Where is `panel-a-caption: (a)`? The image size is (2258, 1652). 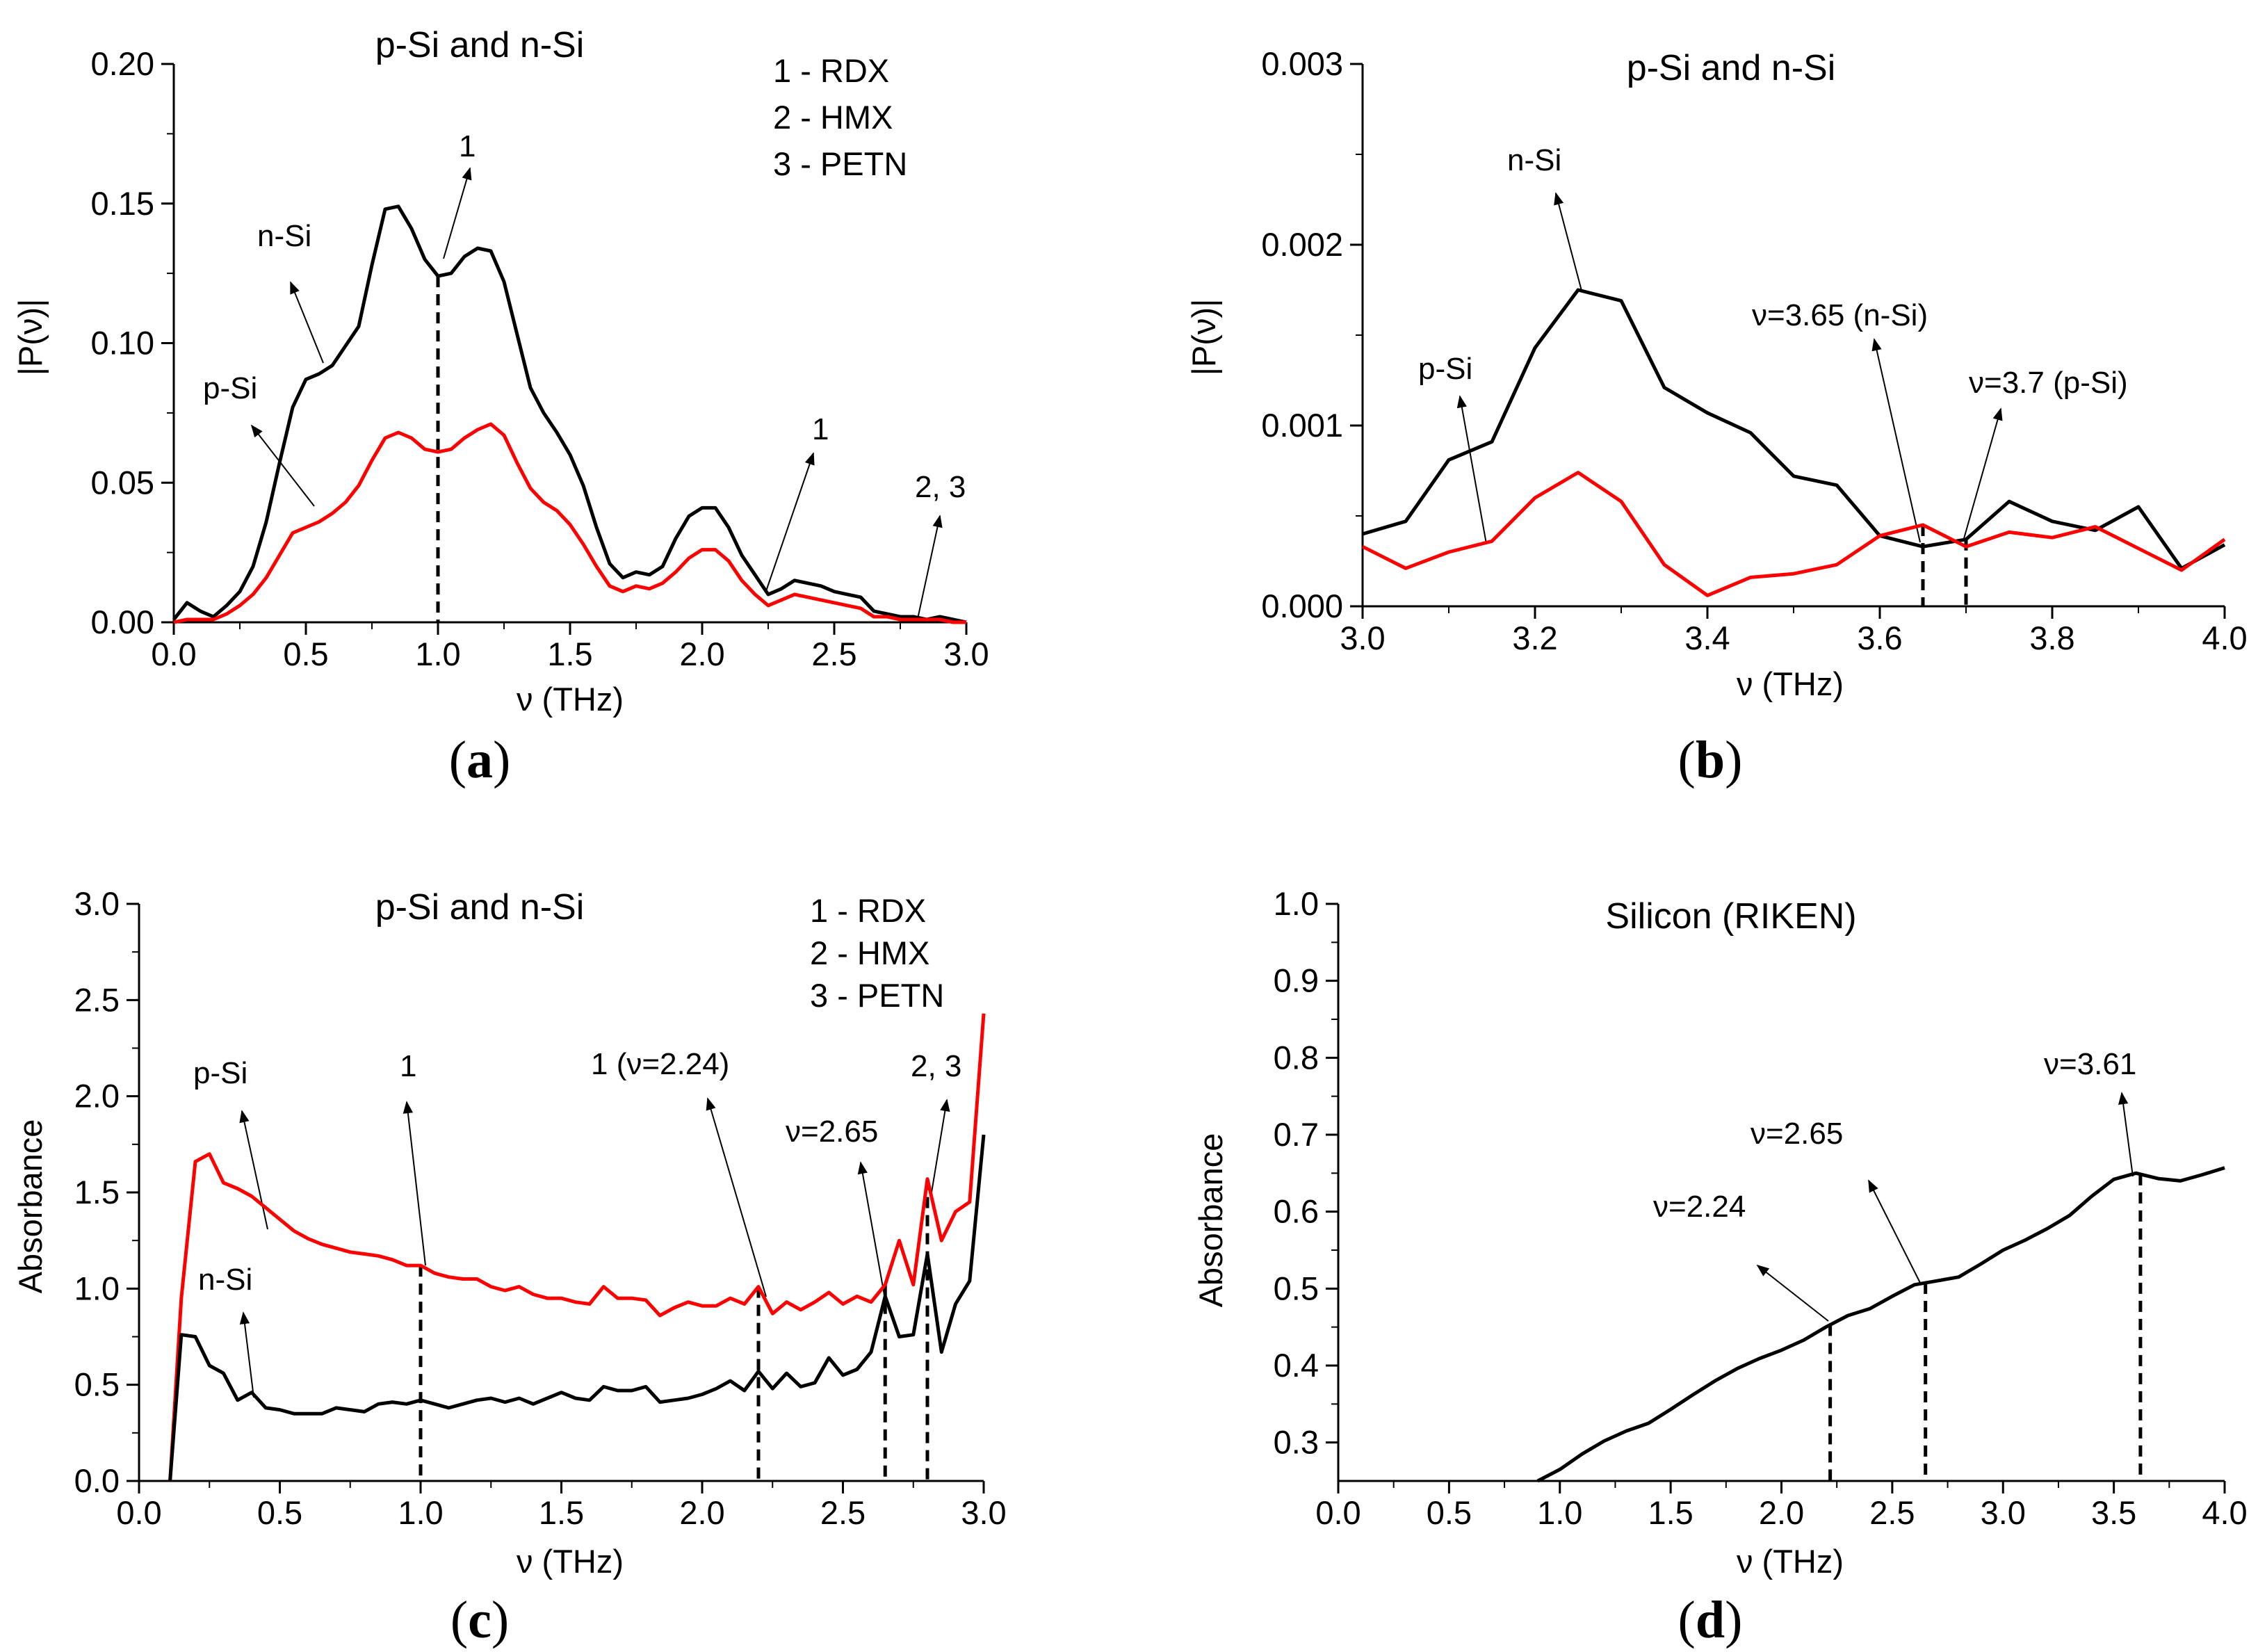
panel-a-caption: (a) is located at coordinates (480, 760).